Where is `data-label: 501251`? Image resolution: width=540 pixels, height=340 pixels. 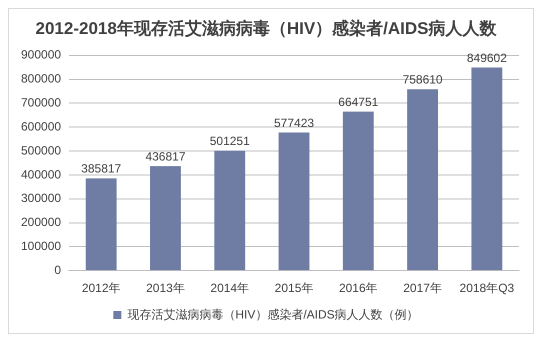 data-label: 501251 is located at coordinates (230, 141).